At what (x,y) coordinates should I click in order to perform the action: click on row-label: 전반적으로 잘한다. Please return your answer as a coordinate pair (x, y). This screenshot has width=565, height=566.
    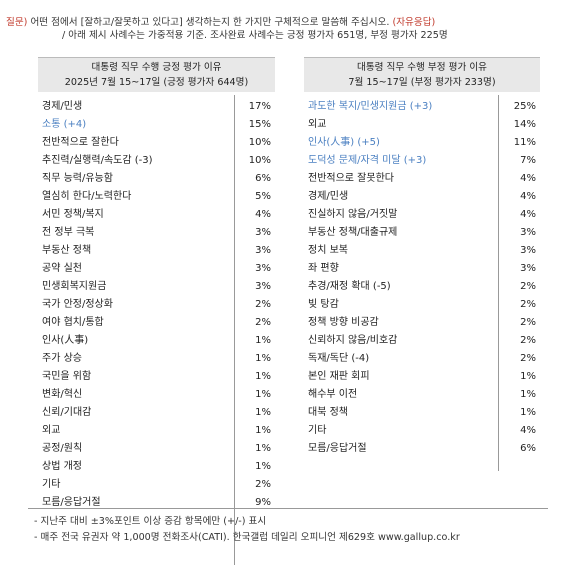
    Looking at the image, I should click on (80, 142).